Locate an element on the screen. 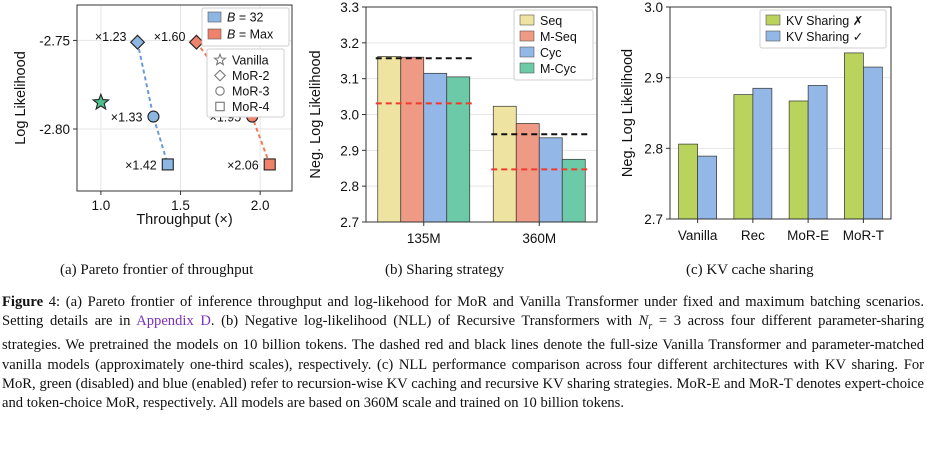  appendix-link: Appendix D is located at coordinates (173, 321).